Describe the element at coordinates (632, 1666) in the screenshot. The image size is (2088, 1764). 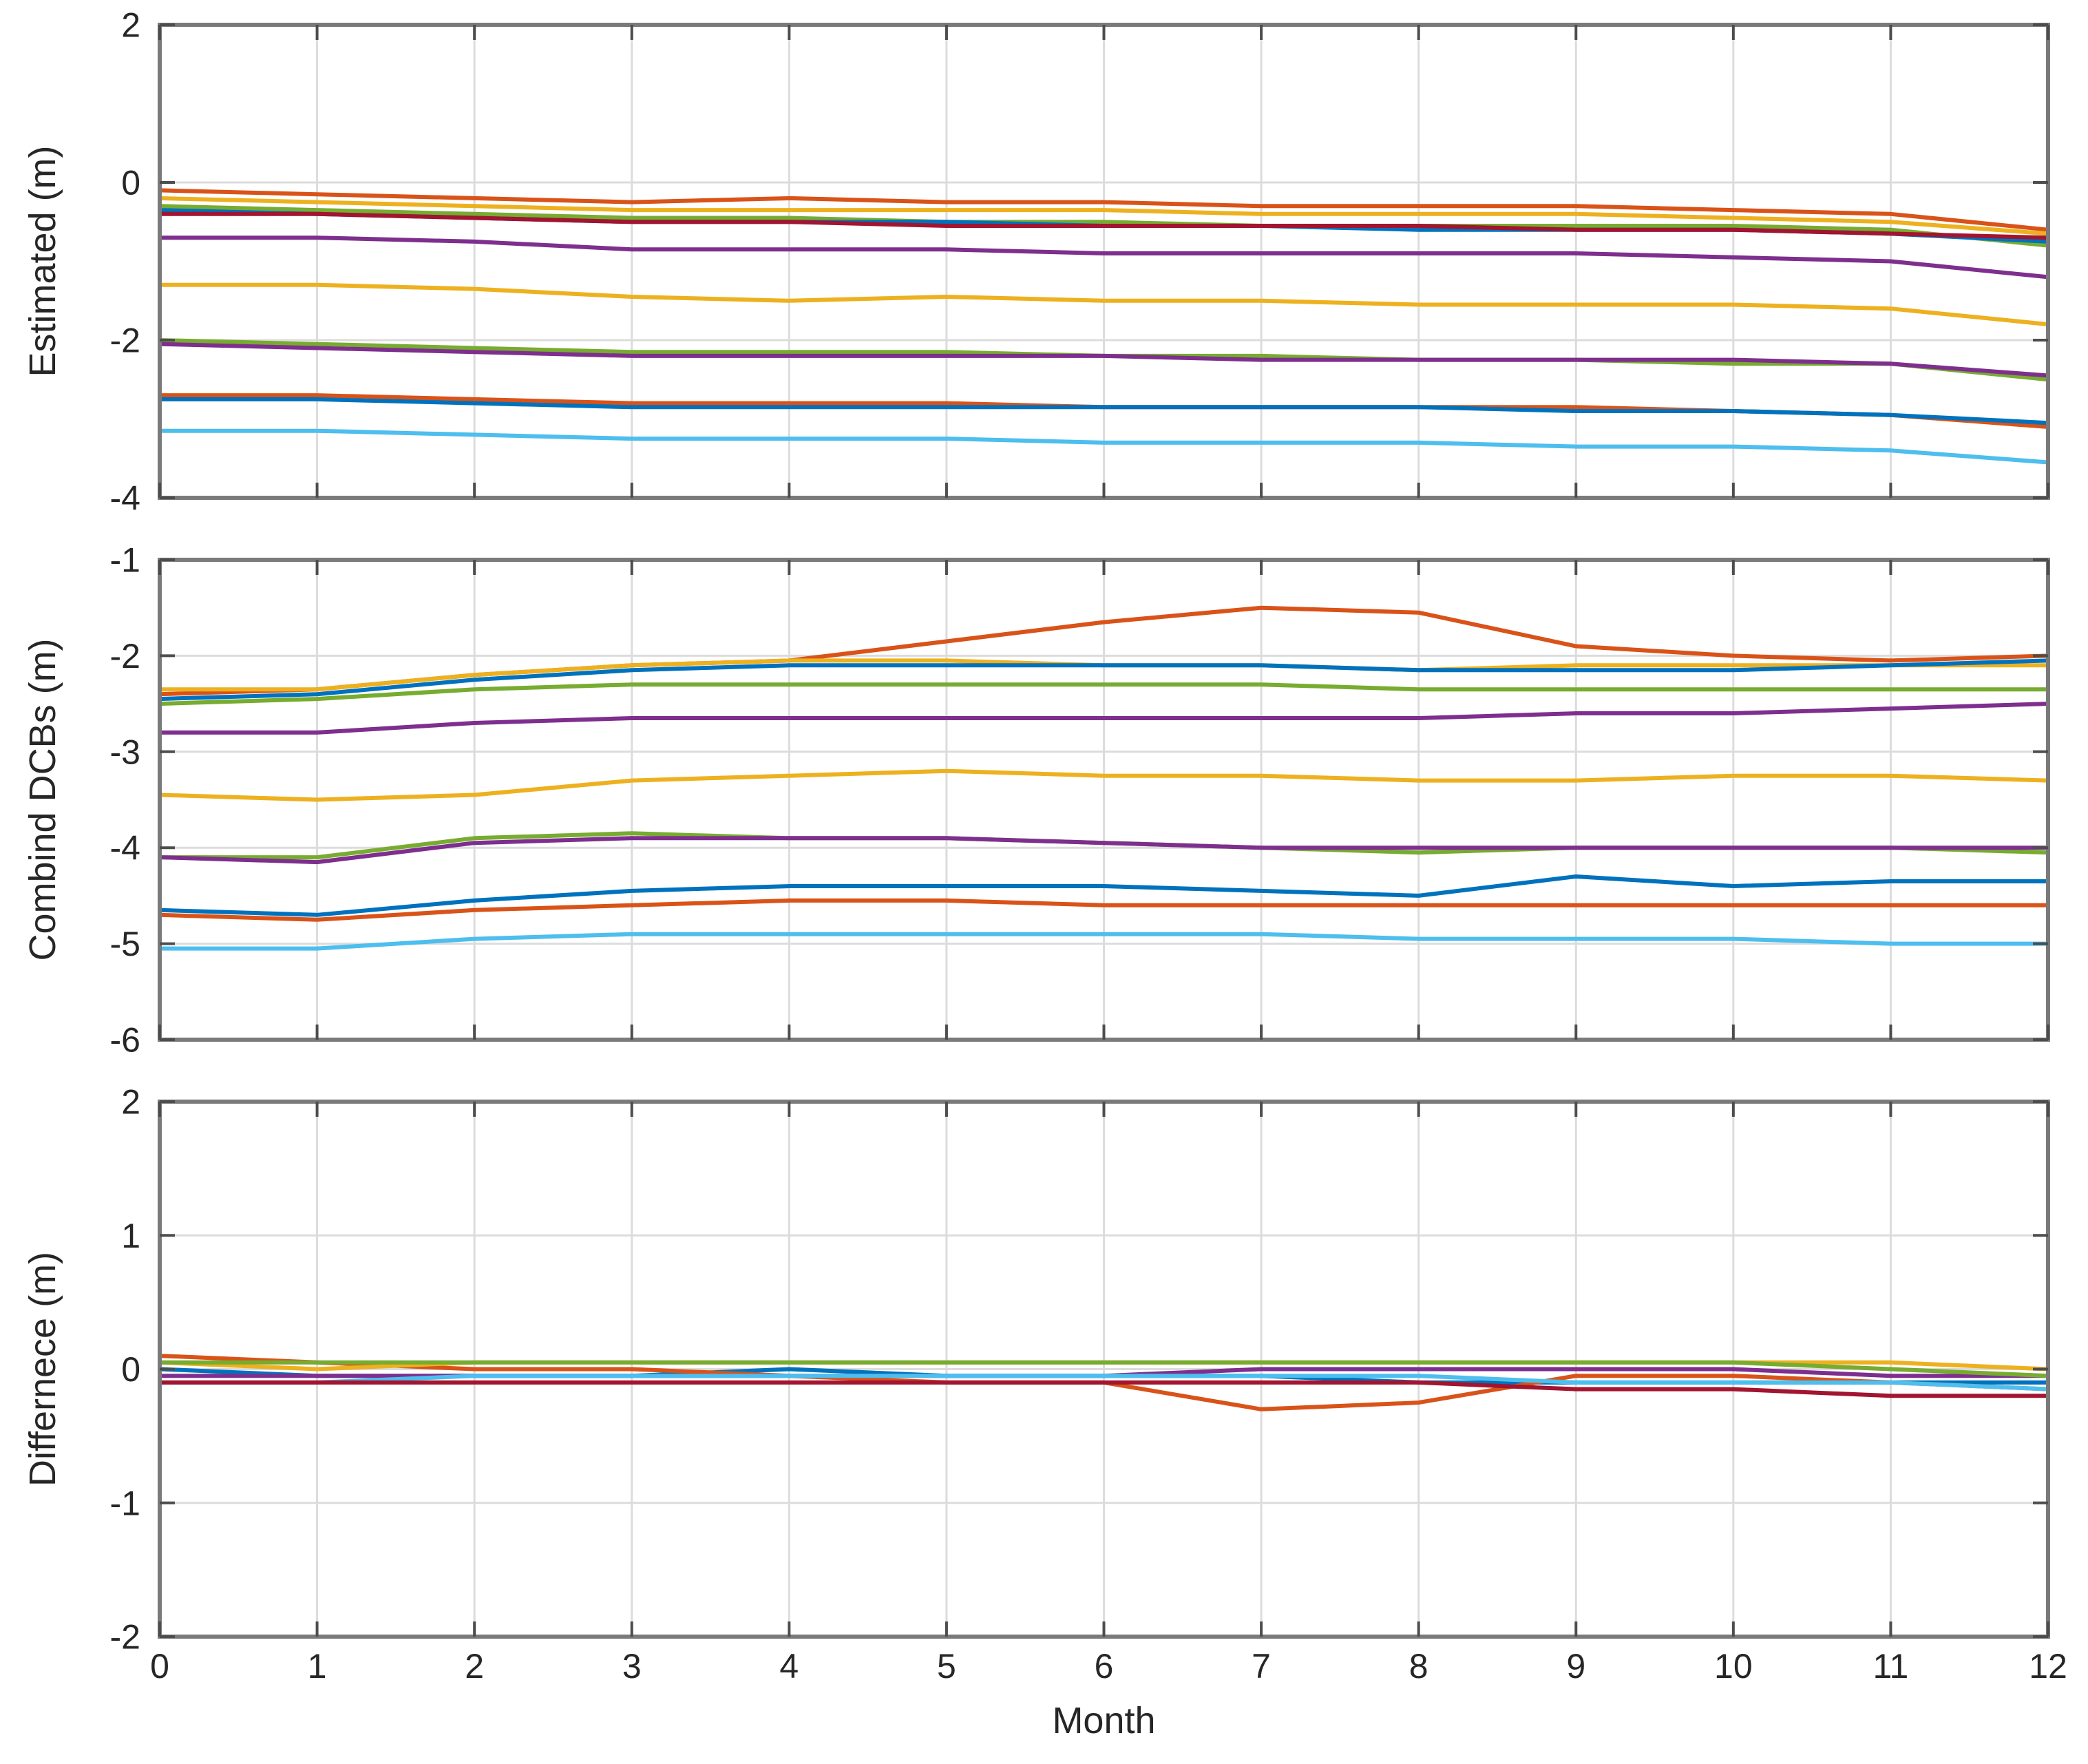
I see `x-tick-label: 3` at that location.